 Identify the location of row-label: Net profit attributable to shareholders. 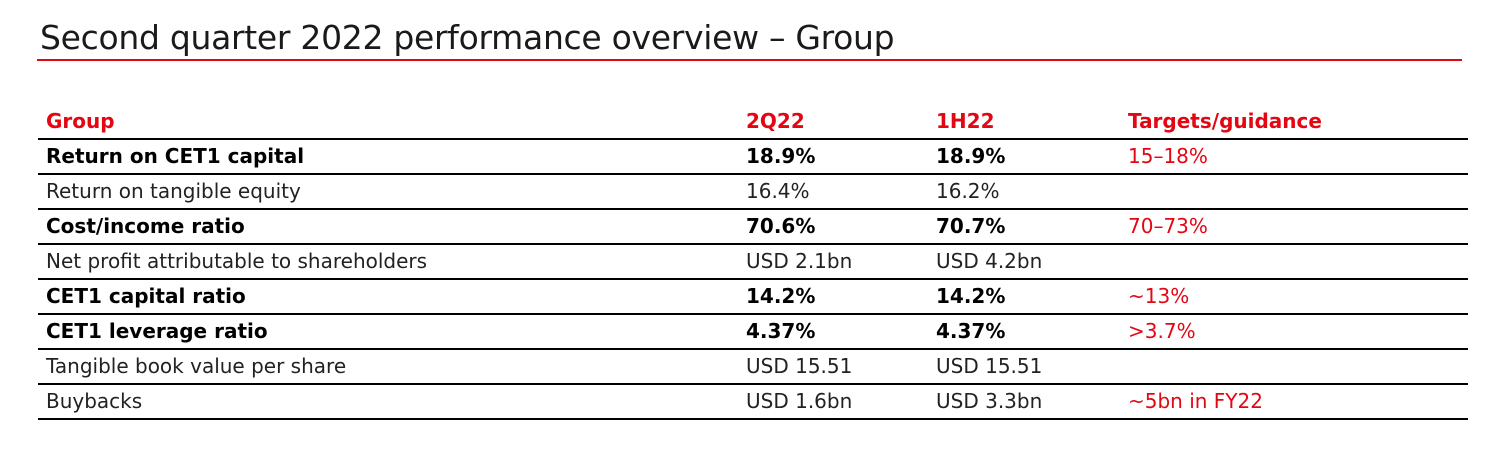
(388, 262).